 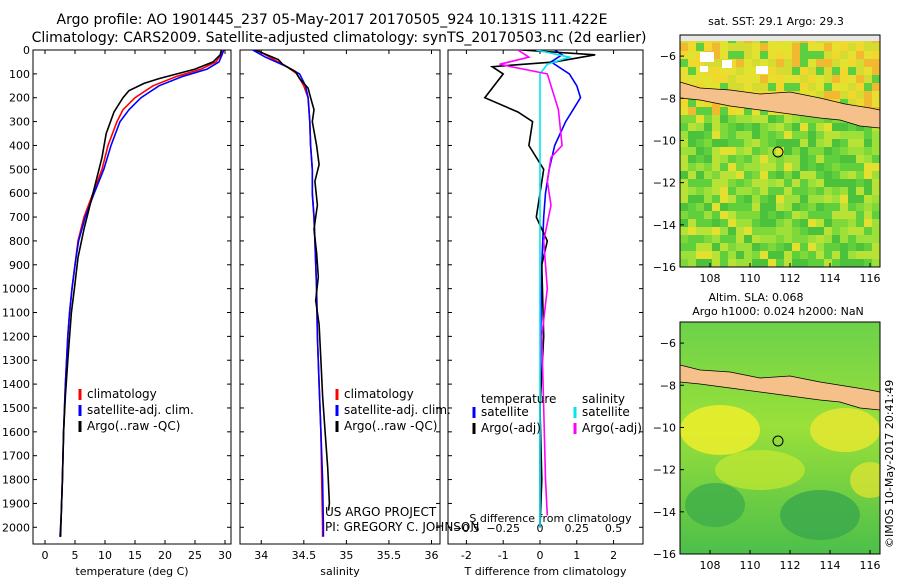 I want to click on difference-xlabel2: S difference from climatology, so click(x=550, y=518).